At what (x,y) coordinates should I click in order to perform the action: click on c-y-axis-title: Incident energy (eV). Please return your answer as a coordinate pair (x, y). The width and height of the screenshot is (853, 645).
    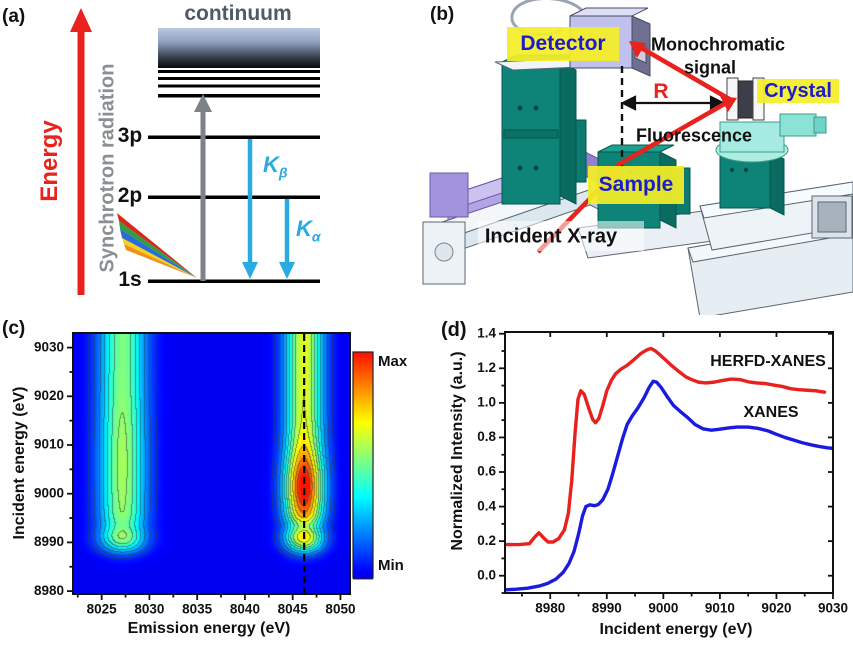
    Looking at the image, I should click on (19, 463).